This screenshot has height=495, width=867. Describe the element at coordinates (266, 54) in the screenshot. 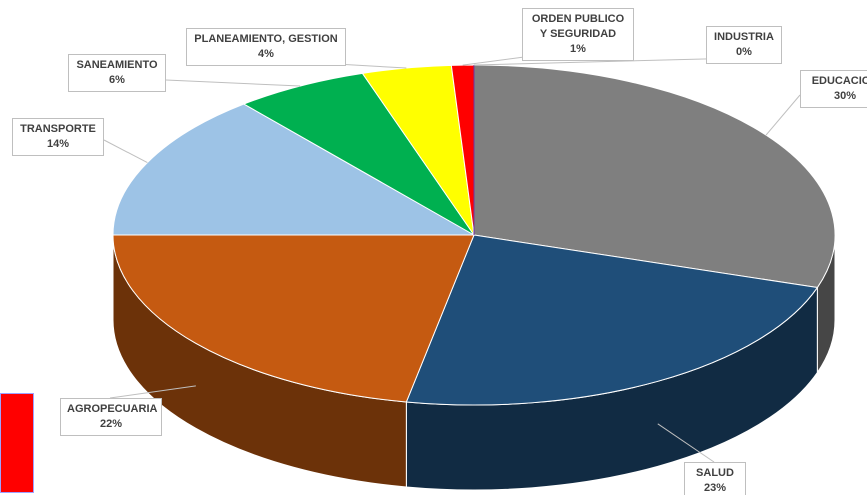

I see `label-value: 4%` at that location.